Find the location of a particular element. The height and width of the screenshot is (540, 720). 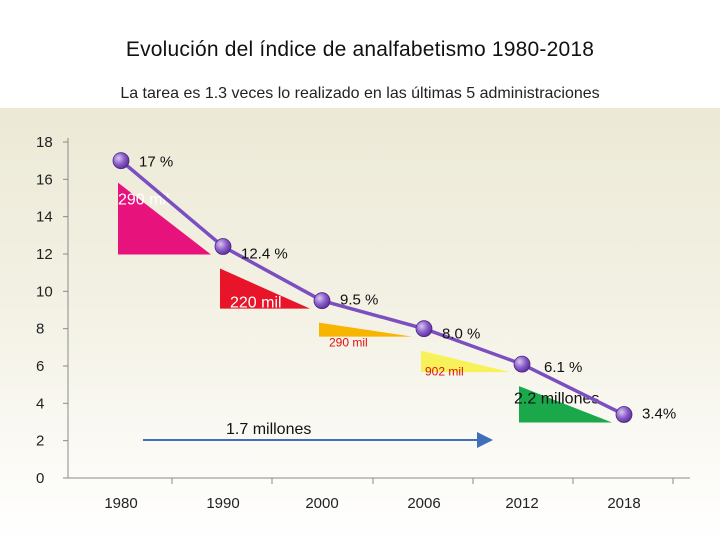

y-tick-label: 12 is located at coordinates (44, 254).